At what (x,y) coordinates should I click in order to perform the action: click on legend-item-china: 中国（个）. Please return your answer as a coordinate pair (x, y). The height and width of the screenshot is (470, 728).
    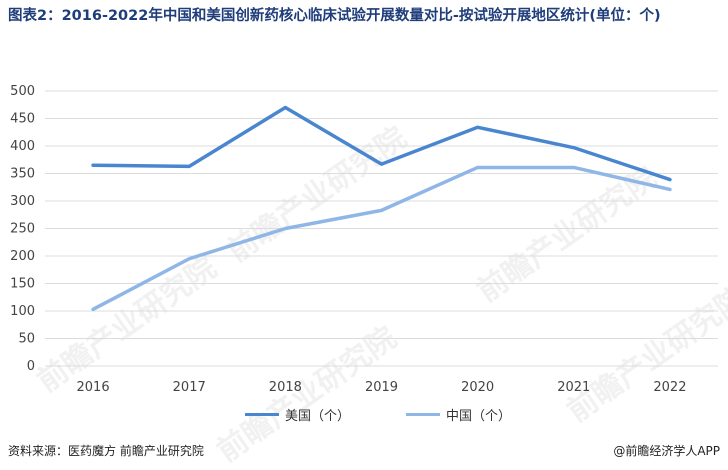
    Looking at the image, I should click on (458, 414).